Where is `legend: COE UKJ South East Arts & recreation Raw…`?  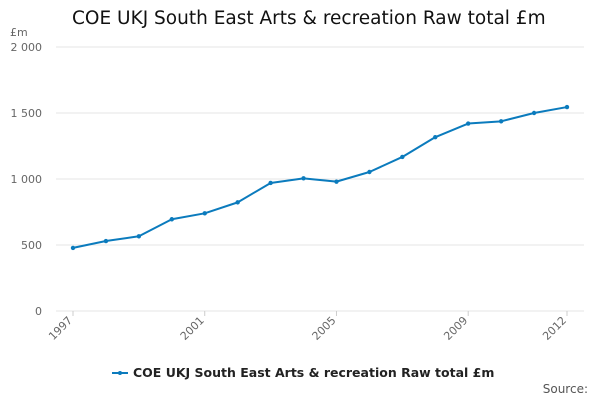
legend: COE UKJ South East Arts & recreation Raw… is located at coordinates (303, 372).